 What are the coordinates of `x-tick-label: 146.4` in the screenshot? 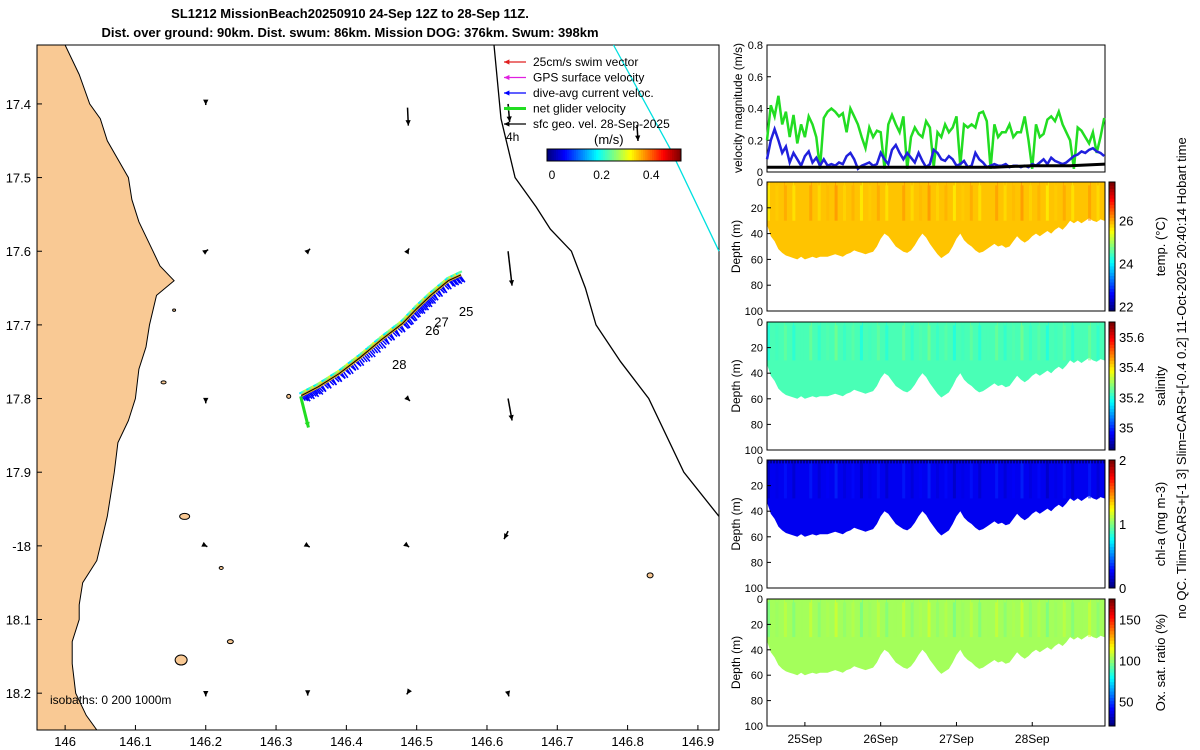 It's located at (346, 741).